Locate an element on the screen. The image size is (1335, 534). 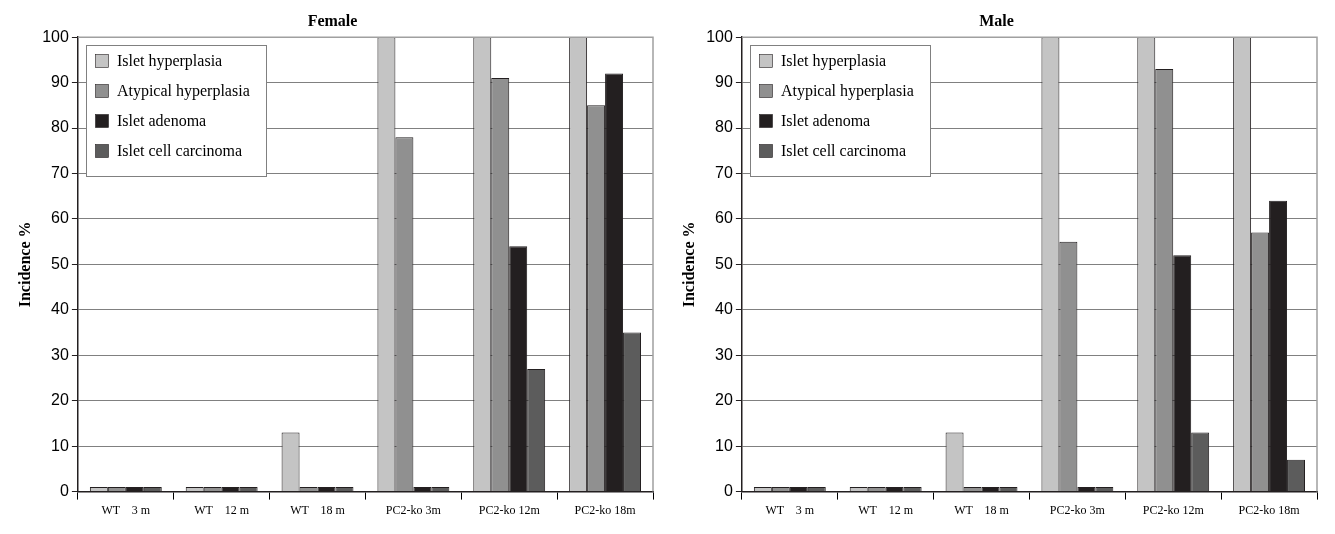
chart-title: Female is located at coordinates (332, 20).